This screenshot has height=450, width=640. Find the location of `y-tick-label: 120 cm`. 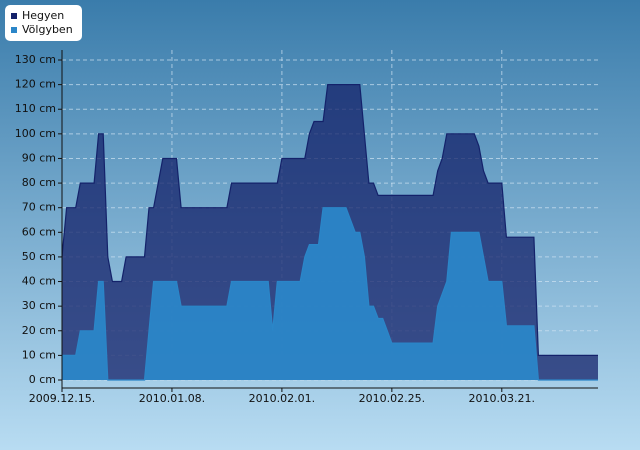

y-tick-label: 120 cm is located at coordinates (35, 84).